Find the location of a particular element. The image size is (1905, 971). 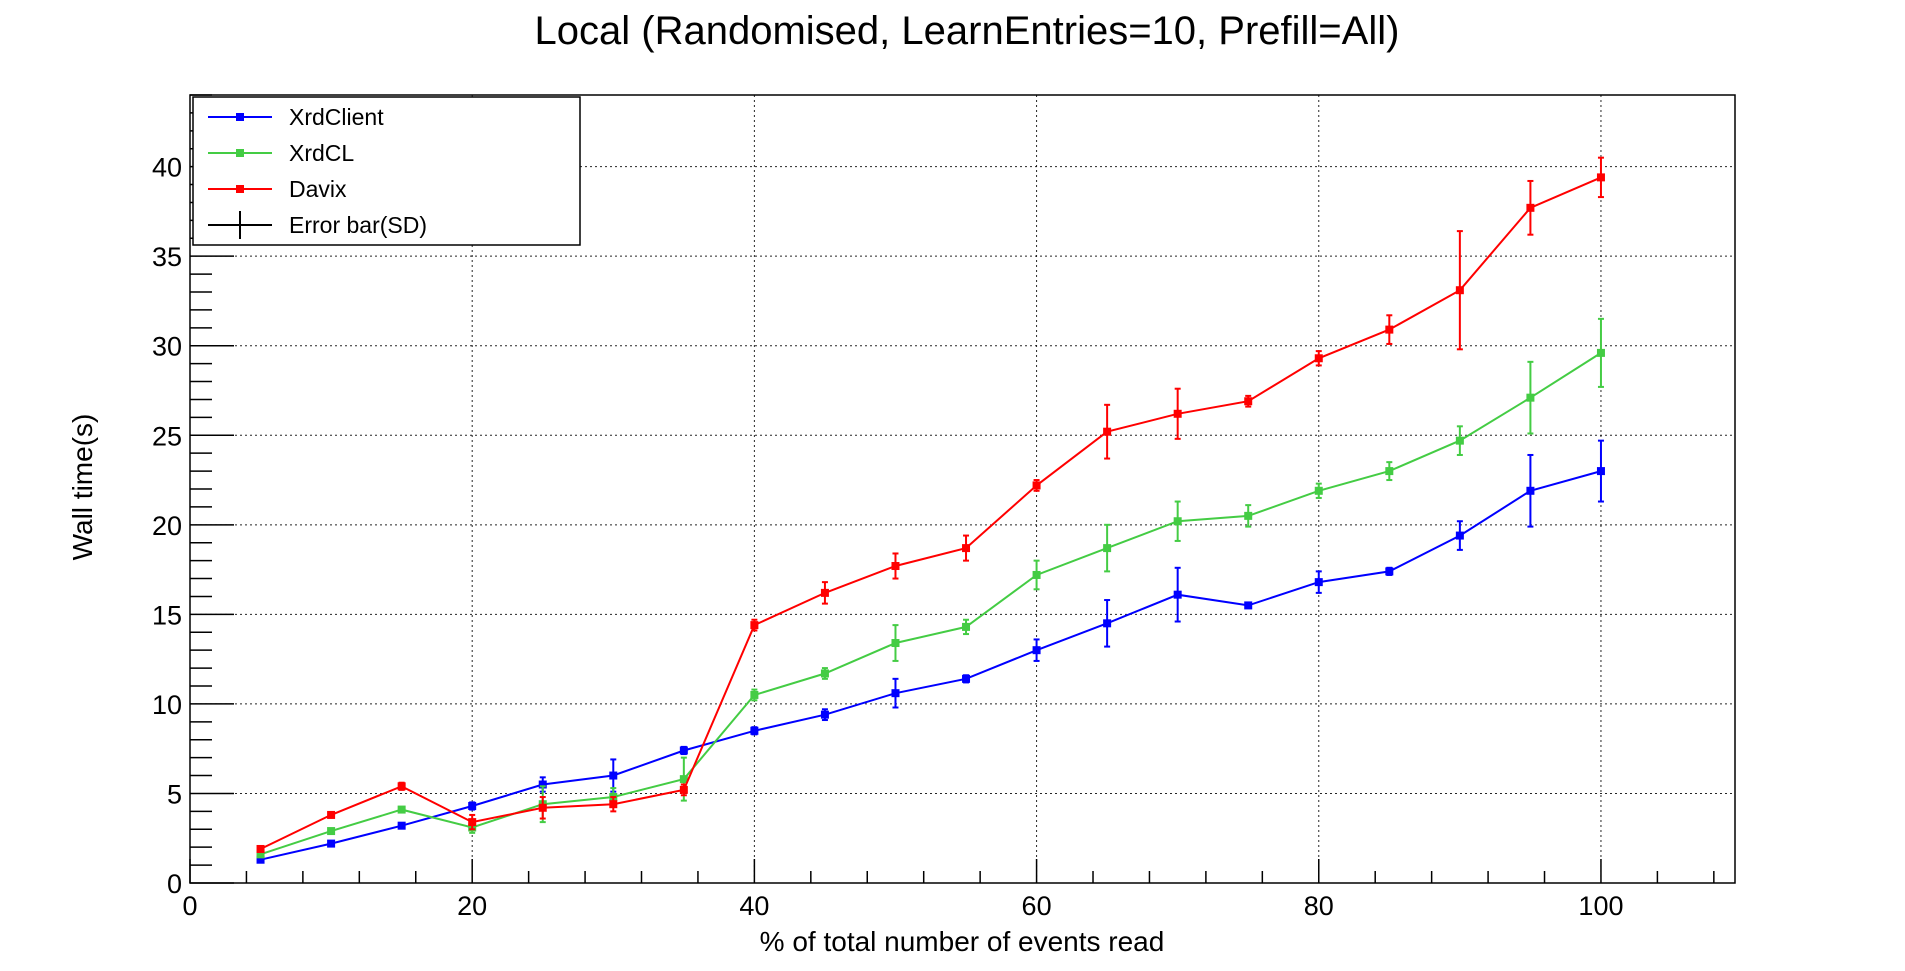

x-tick-label: 20 is located at coordinates (472, 906).